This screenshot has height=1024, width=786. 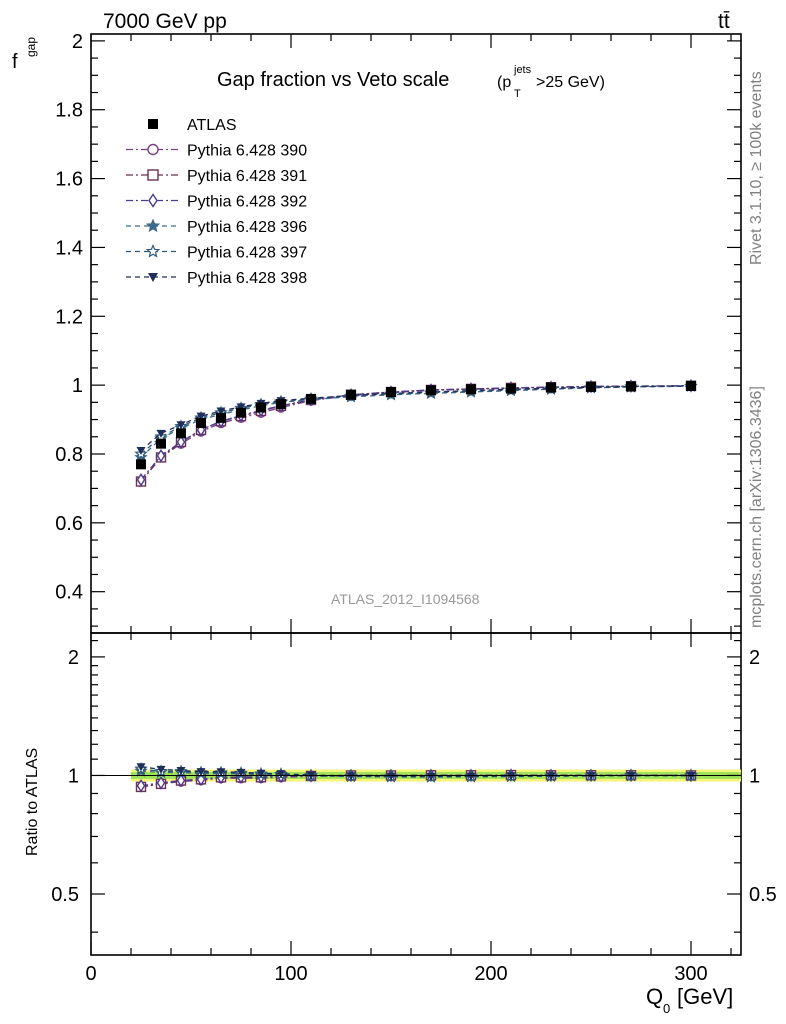 What do you see at coordinates (77, 386) in the screenshot?
I see `y-tick-label-main: 1` at bounding box center [77, 386].